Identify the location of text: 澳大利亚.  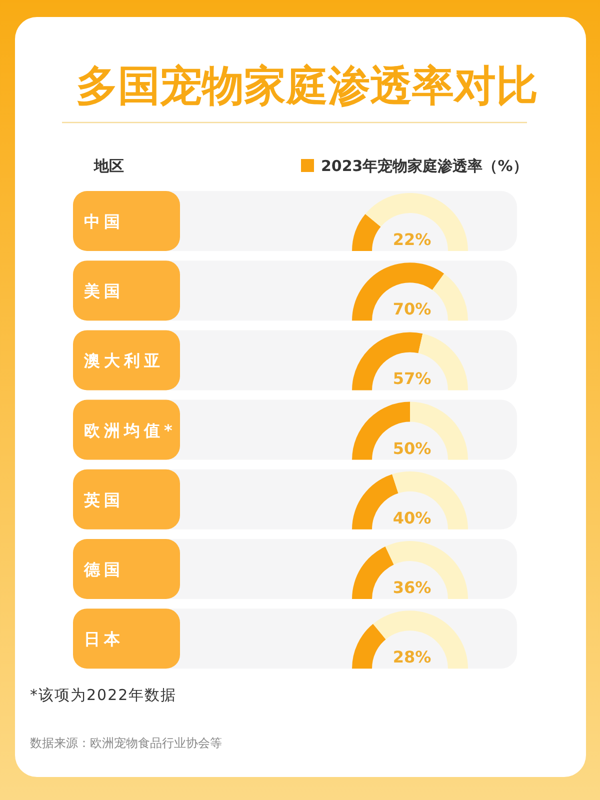
(123, 360).